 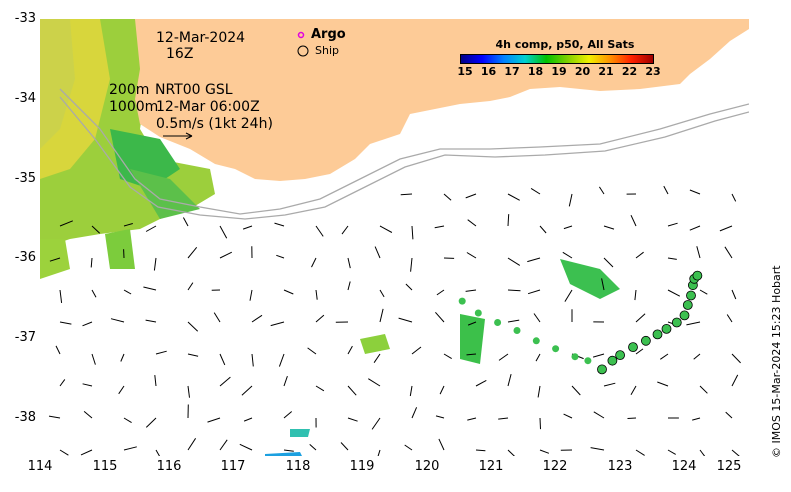 I want to click on scale-arrow, so click(x=178, y=136).